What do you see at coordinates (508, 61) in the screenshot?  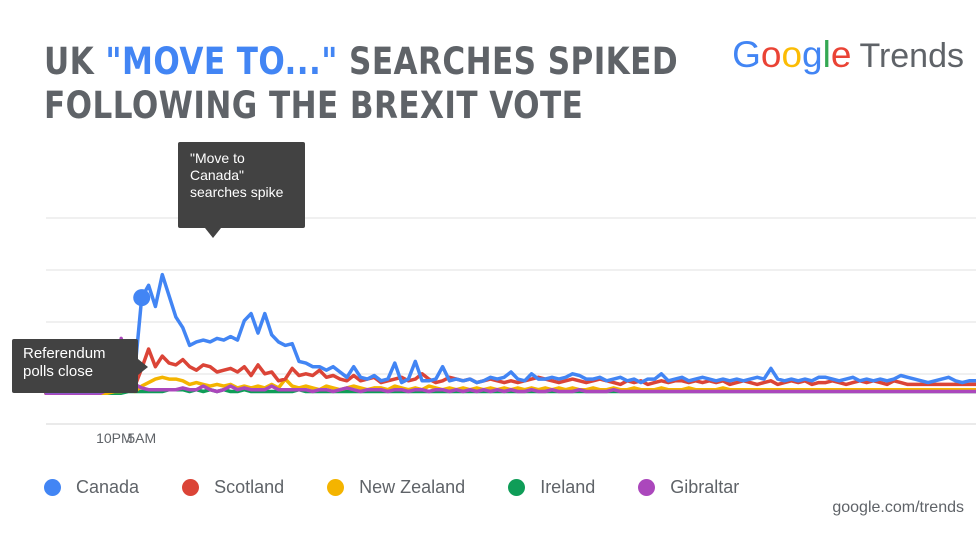 I see `title-part-2: SEARCHES SPIKED` at bounding box center [508, 61].